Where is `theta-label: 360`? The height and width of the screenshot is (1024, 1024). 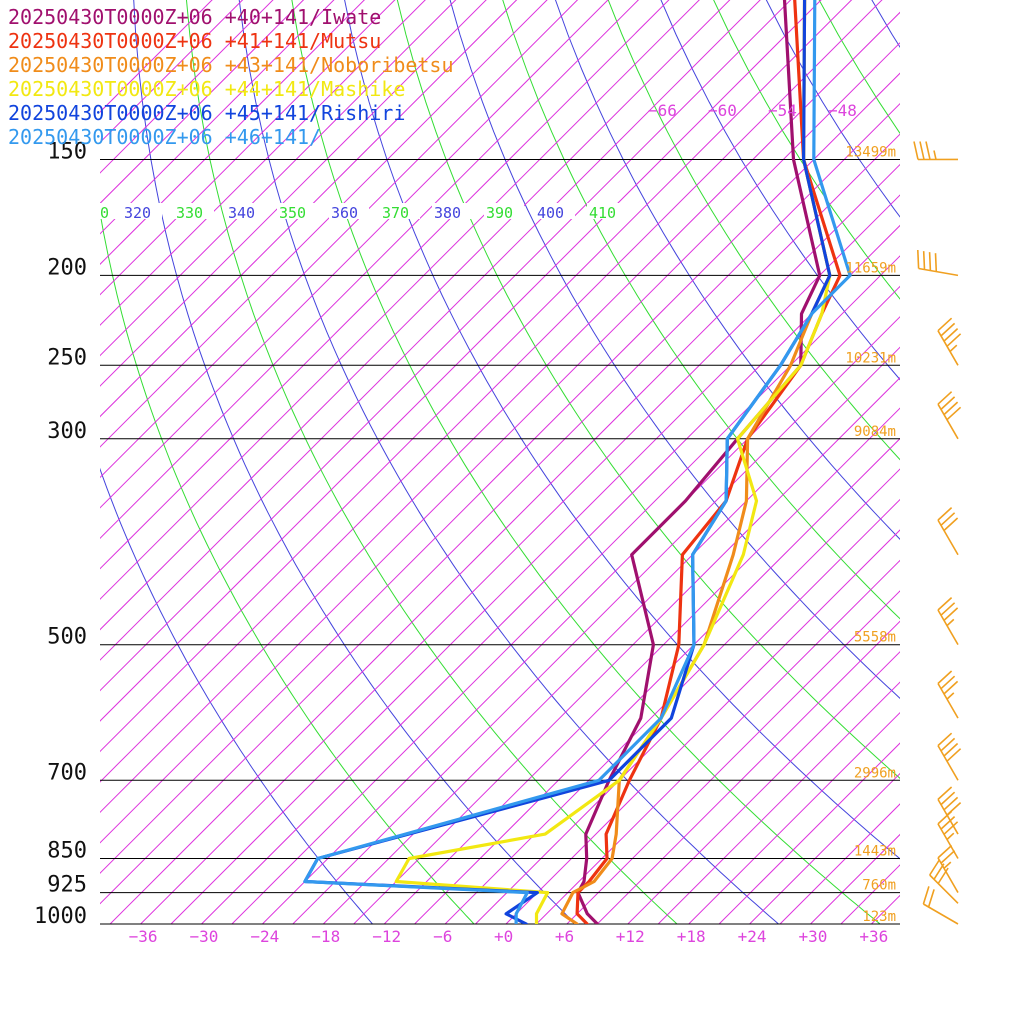 theta-label: 360 is located at coordinates (344, 213).